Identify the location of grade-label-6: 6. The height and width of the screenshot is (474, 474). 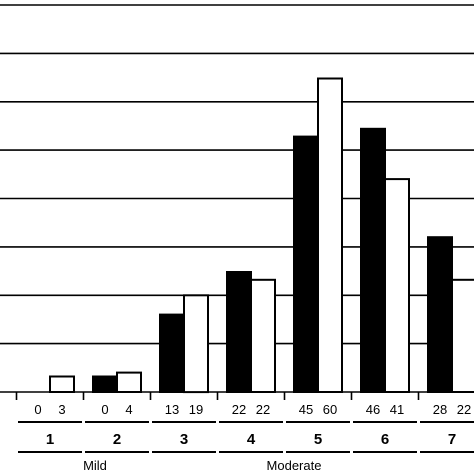
(385, 439).